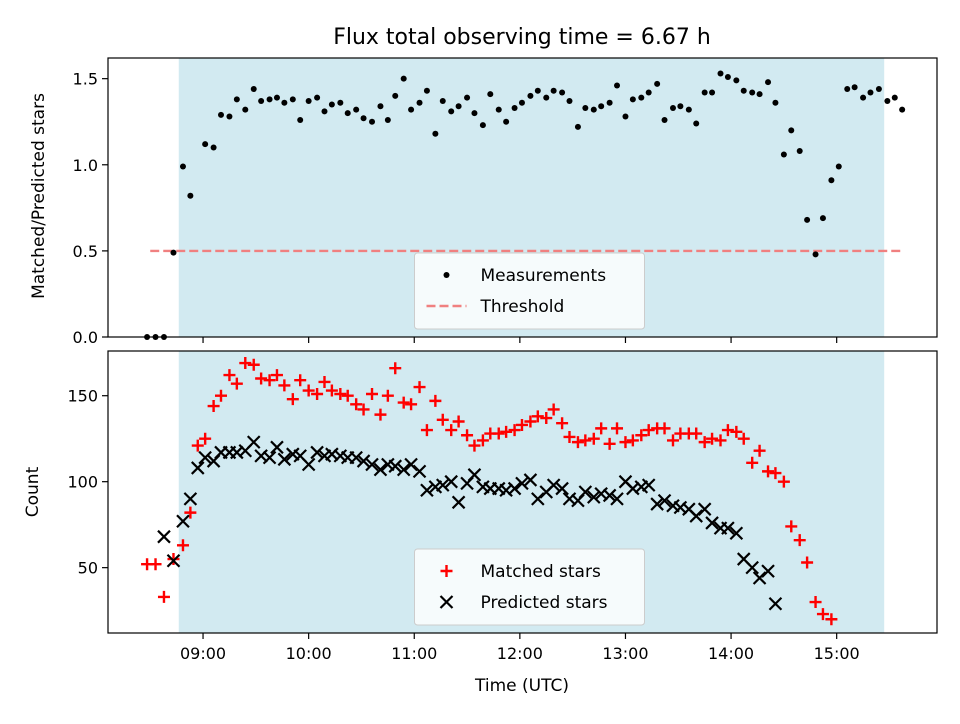 Image resolution: width=960 pixels, height=724 pixels. Describe the element at coordinates (85, 79) in the screenshot. I see `top-y-tick-label: 1.5` at that location.